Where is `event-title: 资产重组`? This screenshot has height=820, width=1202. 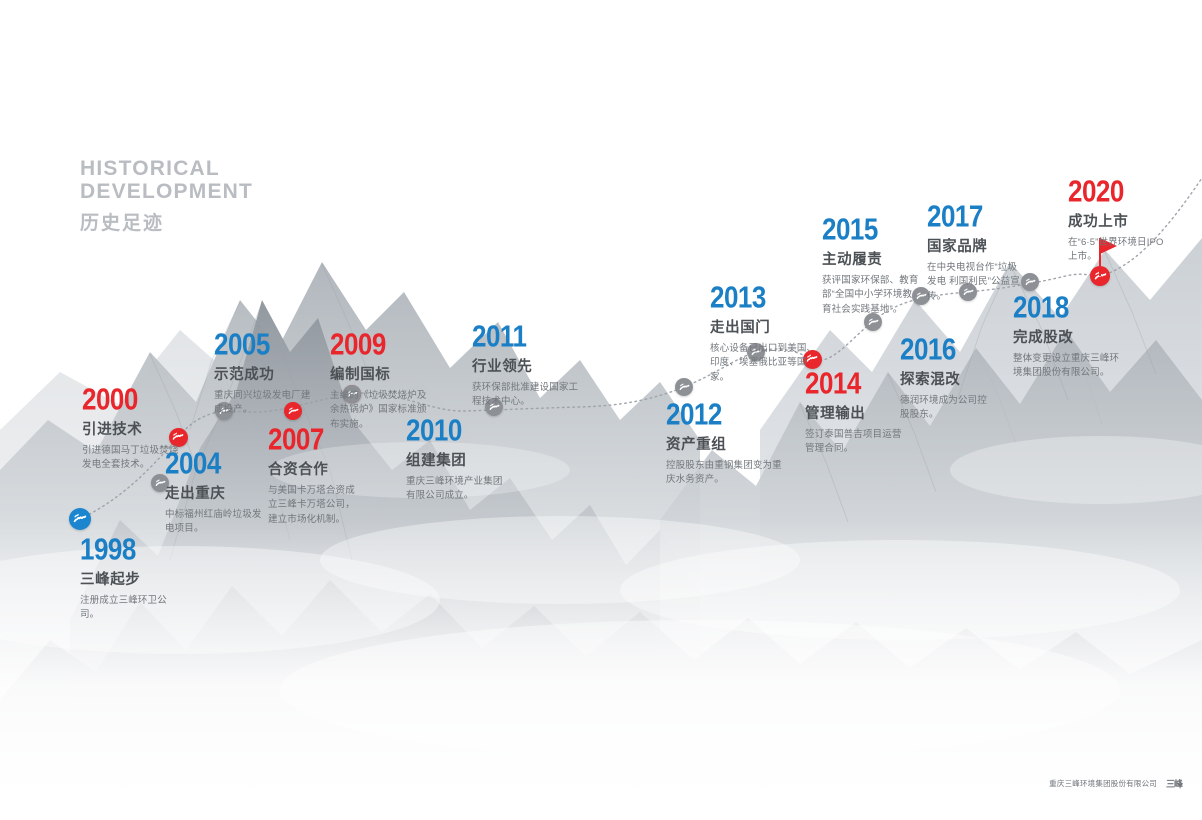 event-title: 资产重组 is located at coordinates (696, 445).